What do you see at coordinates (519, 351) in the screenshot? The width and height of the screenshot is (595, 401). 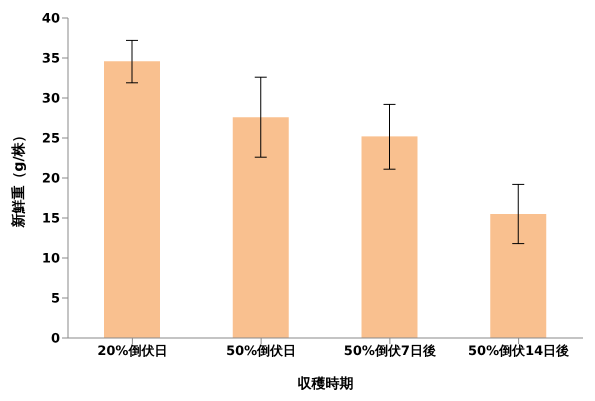 I see `x-tick-label: 50%倒伏14日後` at bounding box center [519, 351].